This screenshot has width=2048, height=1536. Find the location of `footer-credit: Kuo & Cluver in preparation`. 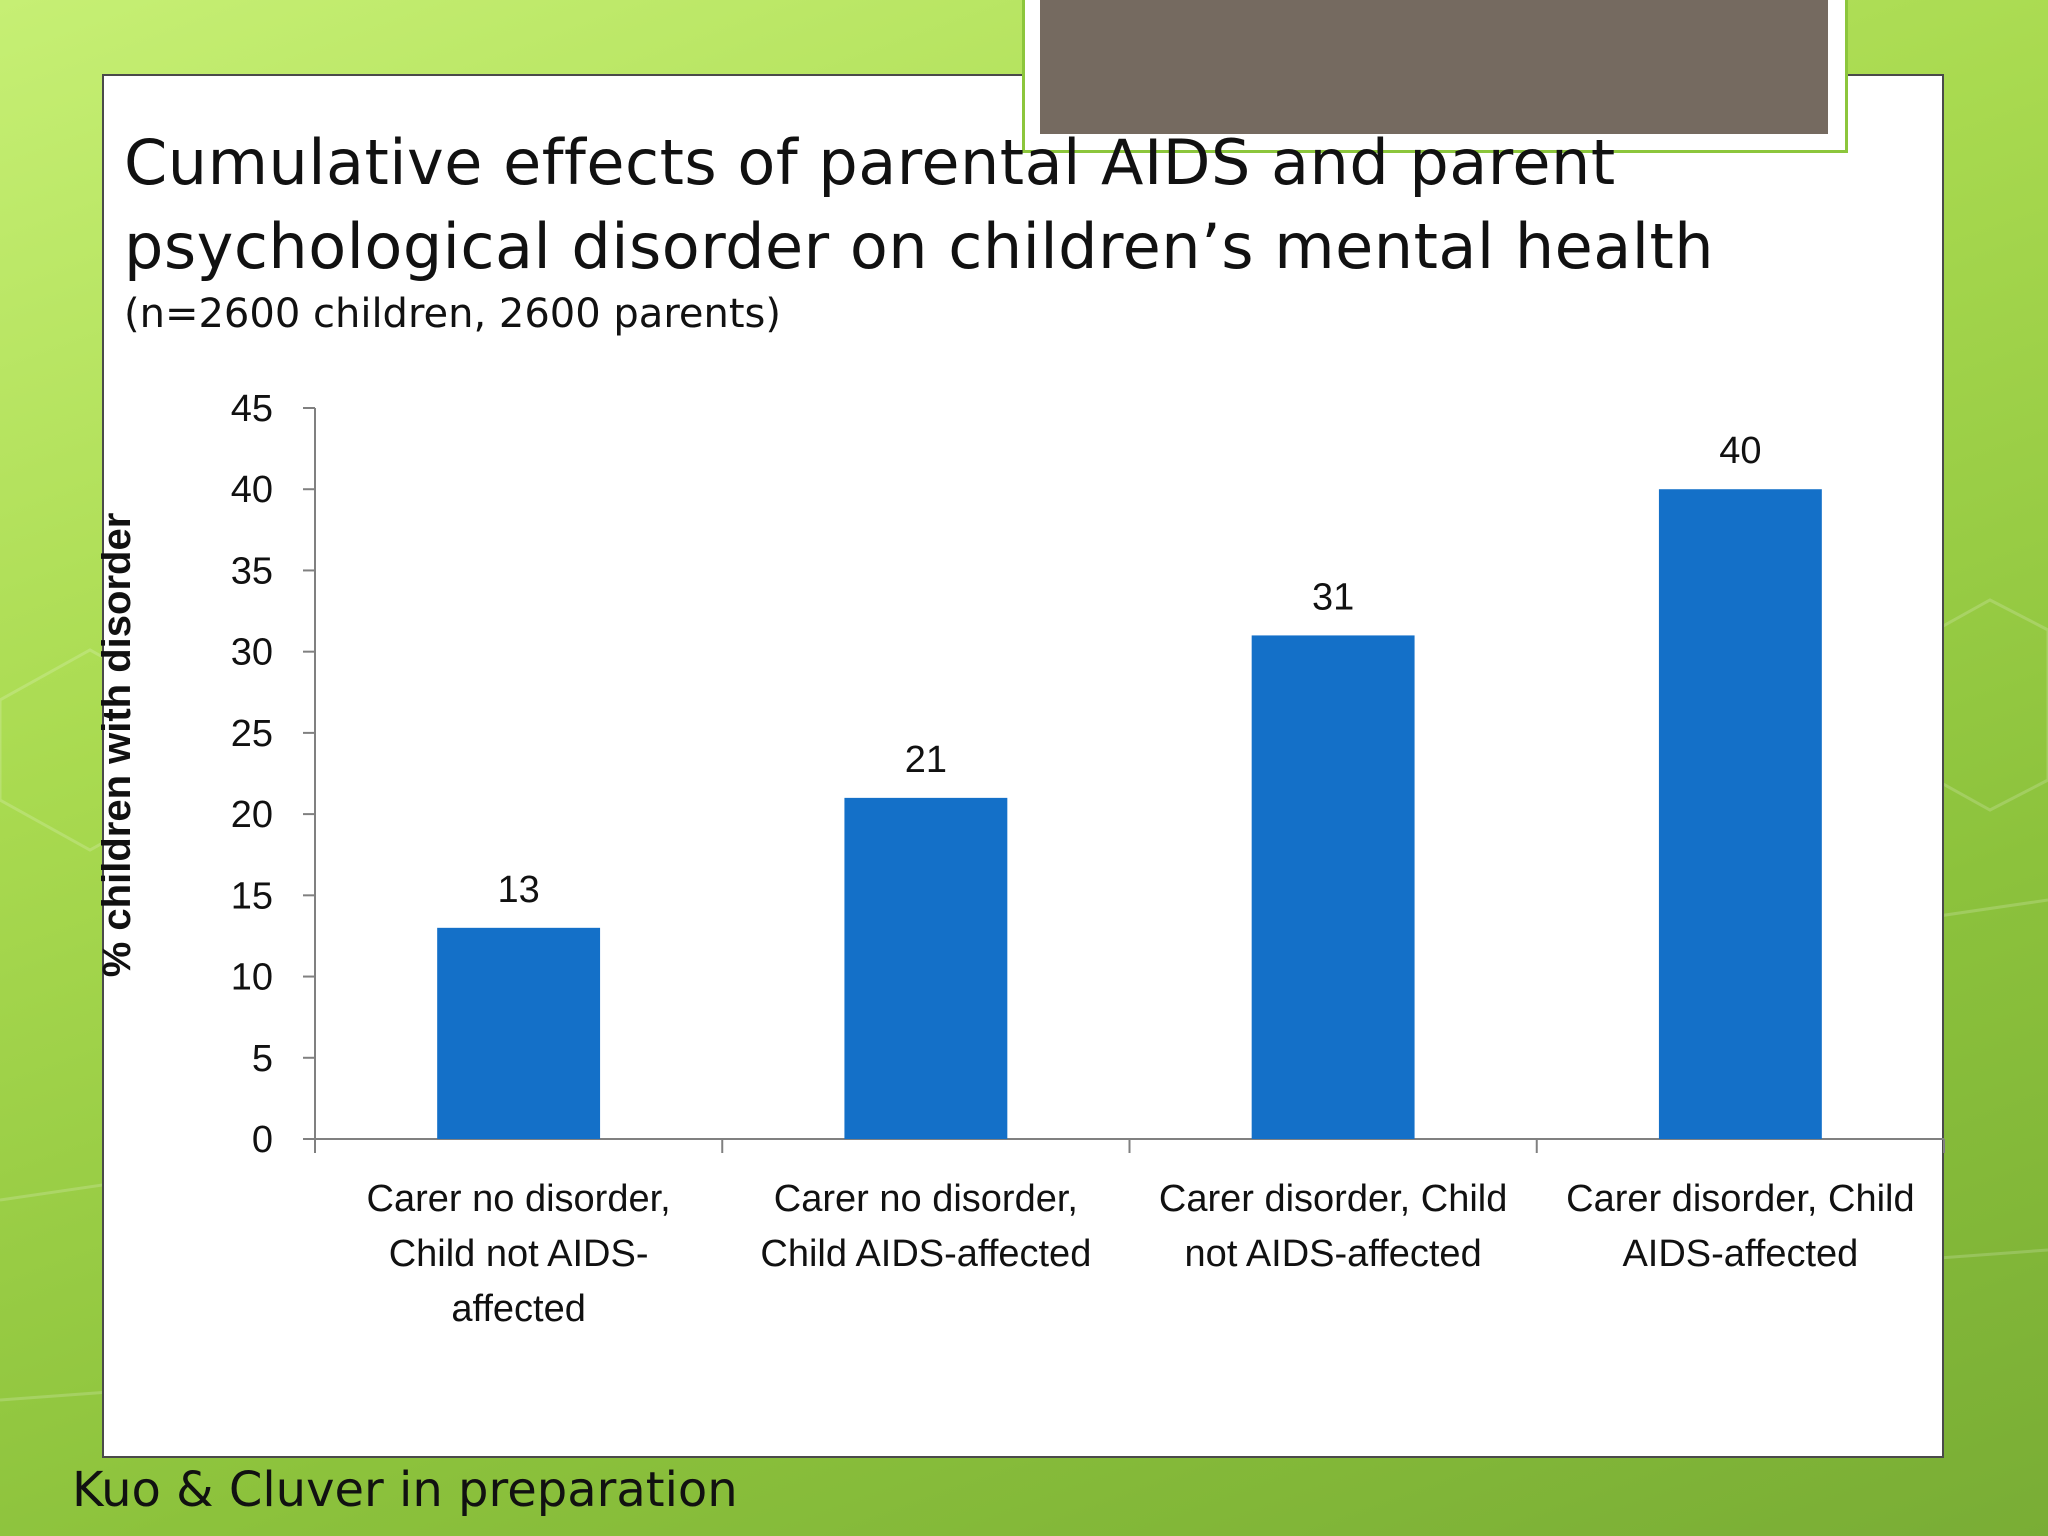

footer-credit: Kuo & Cluver in preparation is located at coordinates (405, 1490).